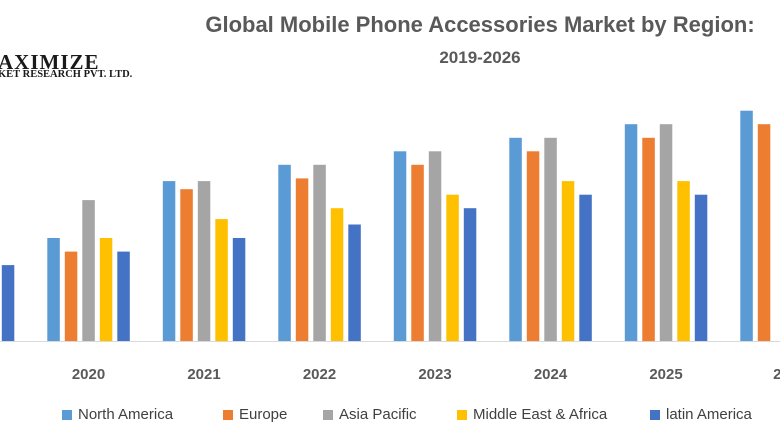 This screenshot has height=440, width=780. What do you see at coordinates (378, 414) in the screenshot?
I see `legend-label: Asia Pacific` at bounding box center [378, 414].